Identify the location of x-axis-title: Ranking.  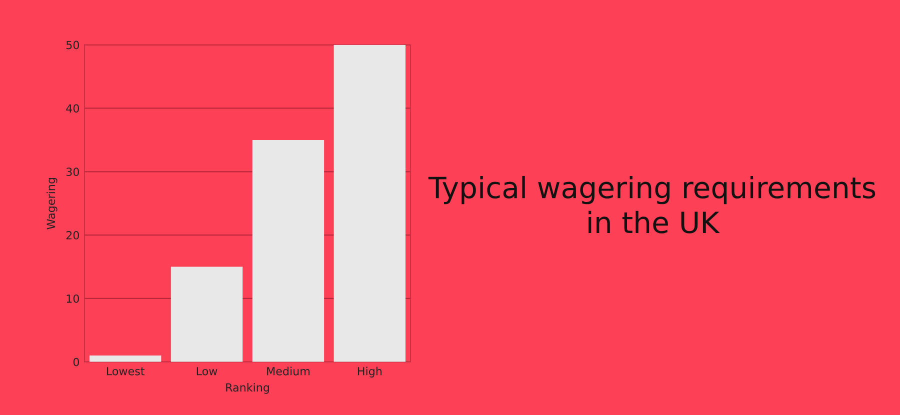
(247, 388).